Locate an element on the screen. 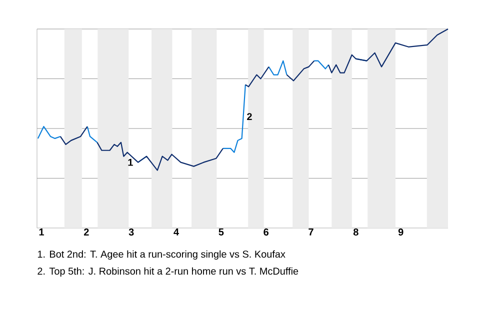 The width and height of the screenshot is (480, 320). x-tick-label: 4 is located at coordinates (176, 232).